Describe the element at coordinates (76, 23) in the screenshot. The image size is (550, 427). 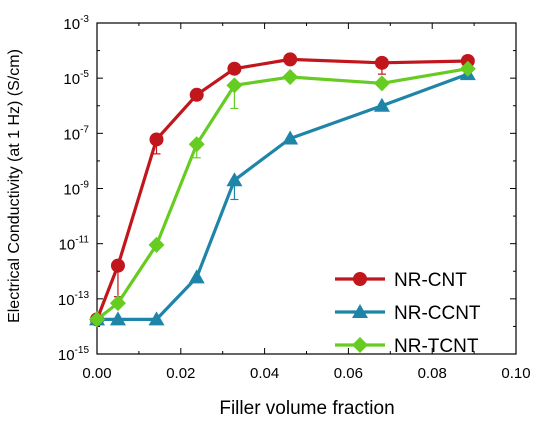
I see `y-tick-label: 10⁻³` at that location.